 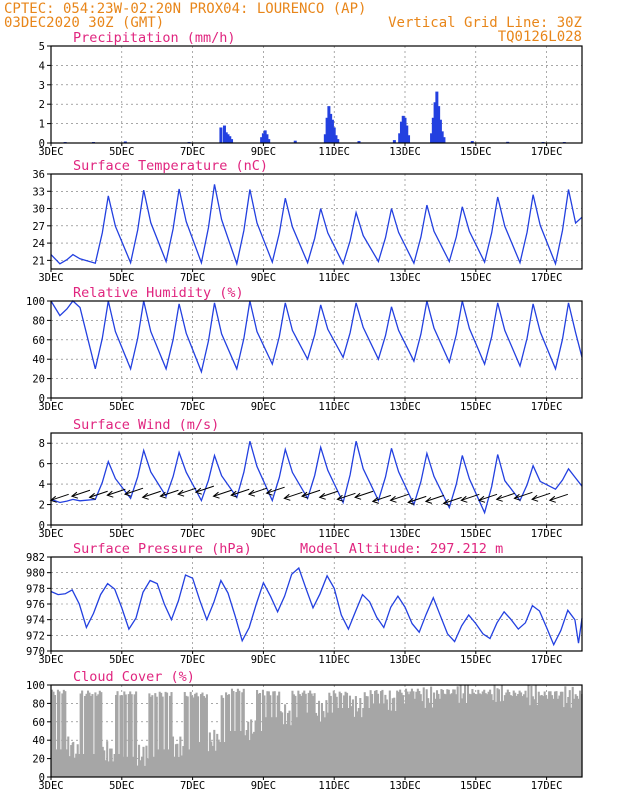 What do you see at coordinates (35, 589) in the screenshot?
I see `y-tick-label: 978` at bounding box center [35, 589].